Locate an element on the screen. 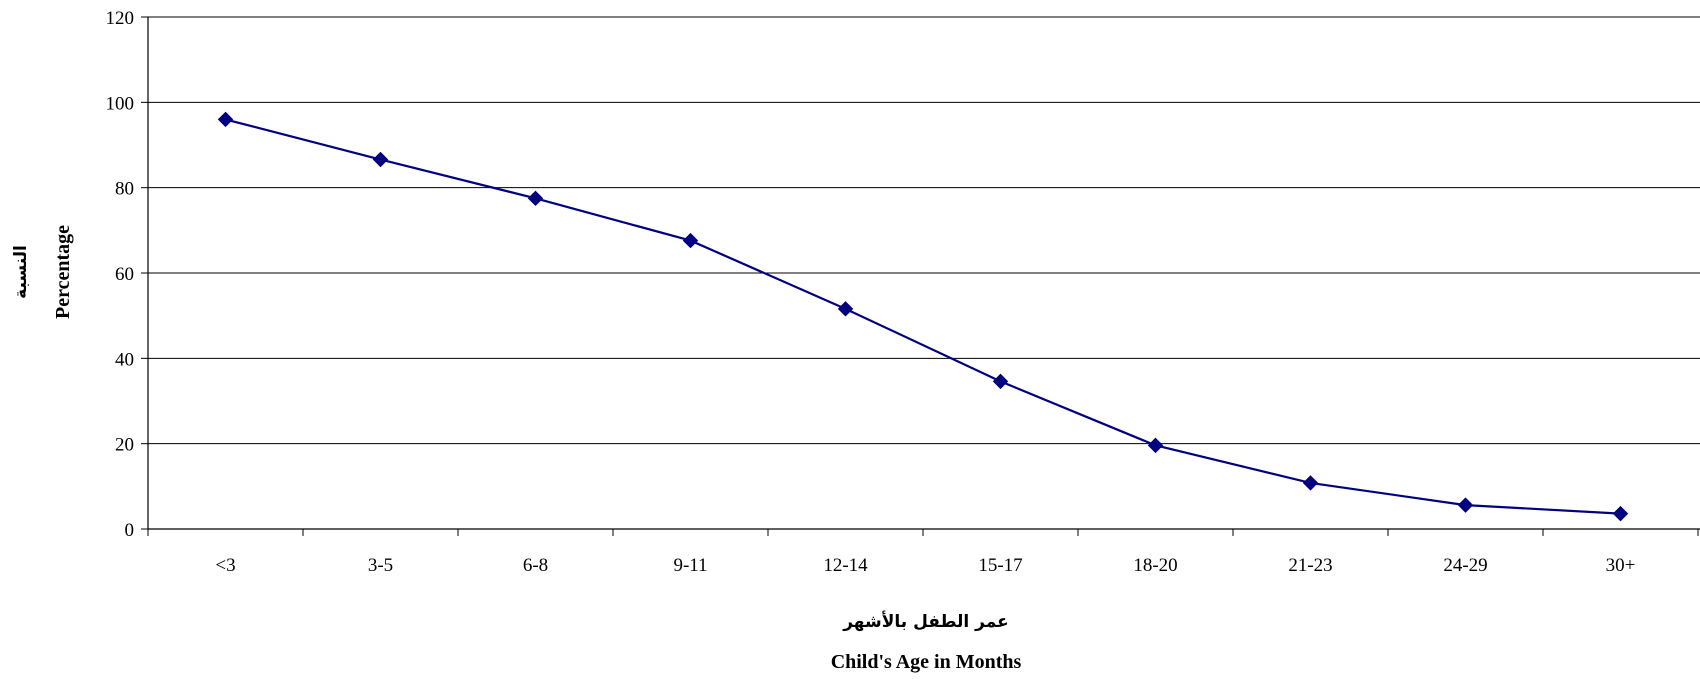  x-tick-label: 3-5 is located at coordinates (380, 565).